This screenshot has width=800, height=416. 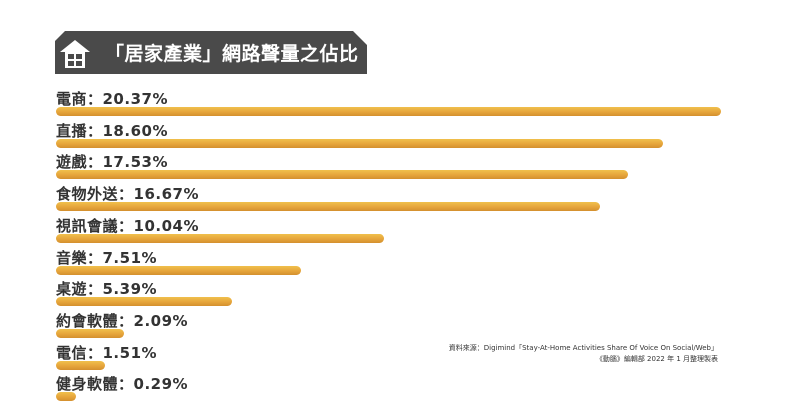 What do you see at coordinates (112, 162) in the screenshot?
I see `bar-label: 遊戲：17.53%` at bounding box center [112, 162].